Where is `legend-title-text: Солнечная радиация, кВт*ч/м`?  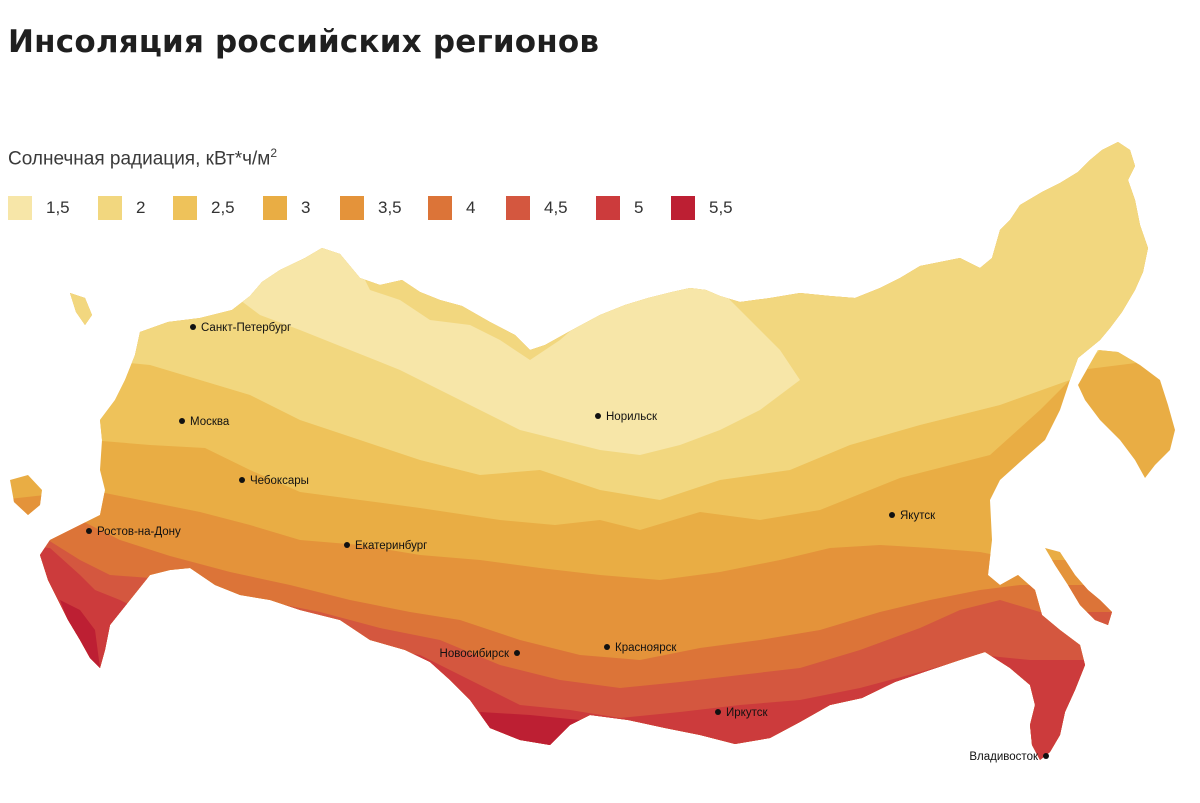
legend-title-text: Солнечная радиация, кВт*ч/м is located at coordinates (139, 159).